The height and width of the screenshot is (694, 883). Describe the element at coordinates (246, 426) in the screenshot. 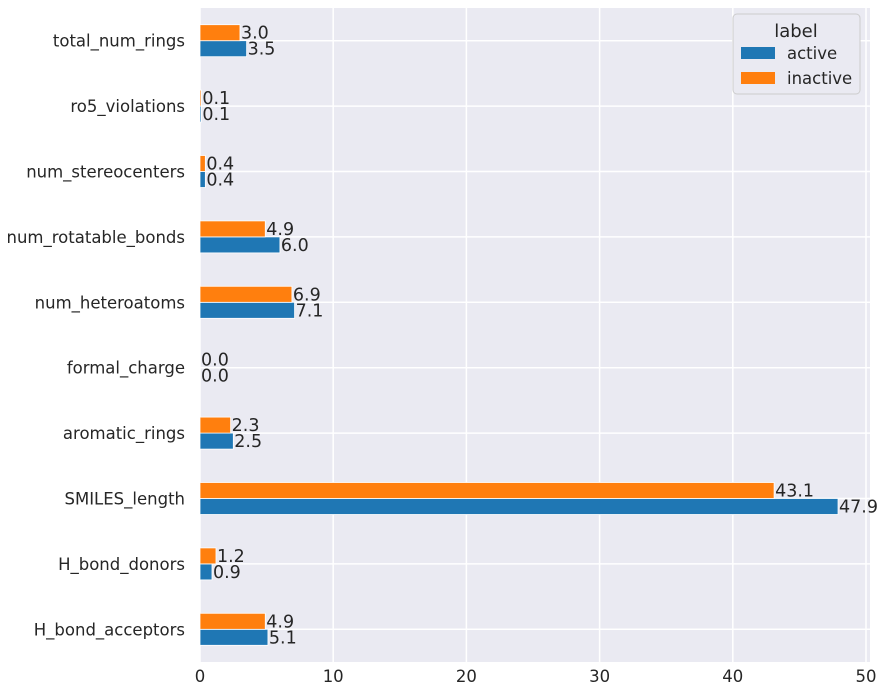

I see `data-label-inactive: 2.3` at that location.